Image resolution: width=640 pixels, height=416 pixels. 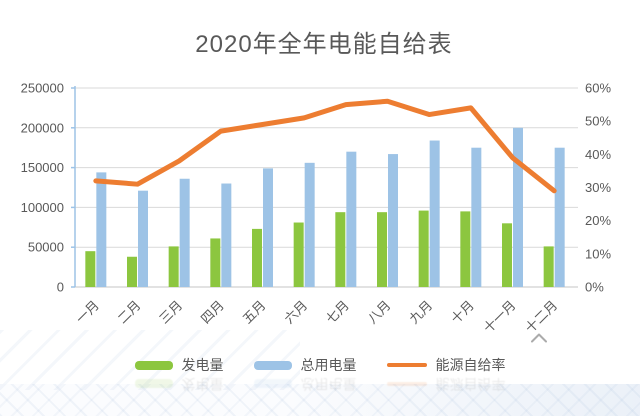 I want to click on month-label: 四月, so click(x=212, y=312).